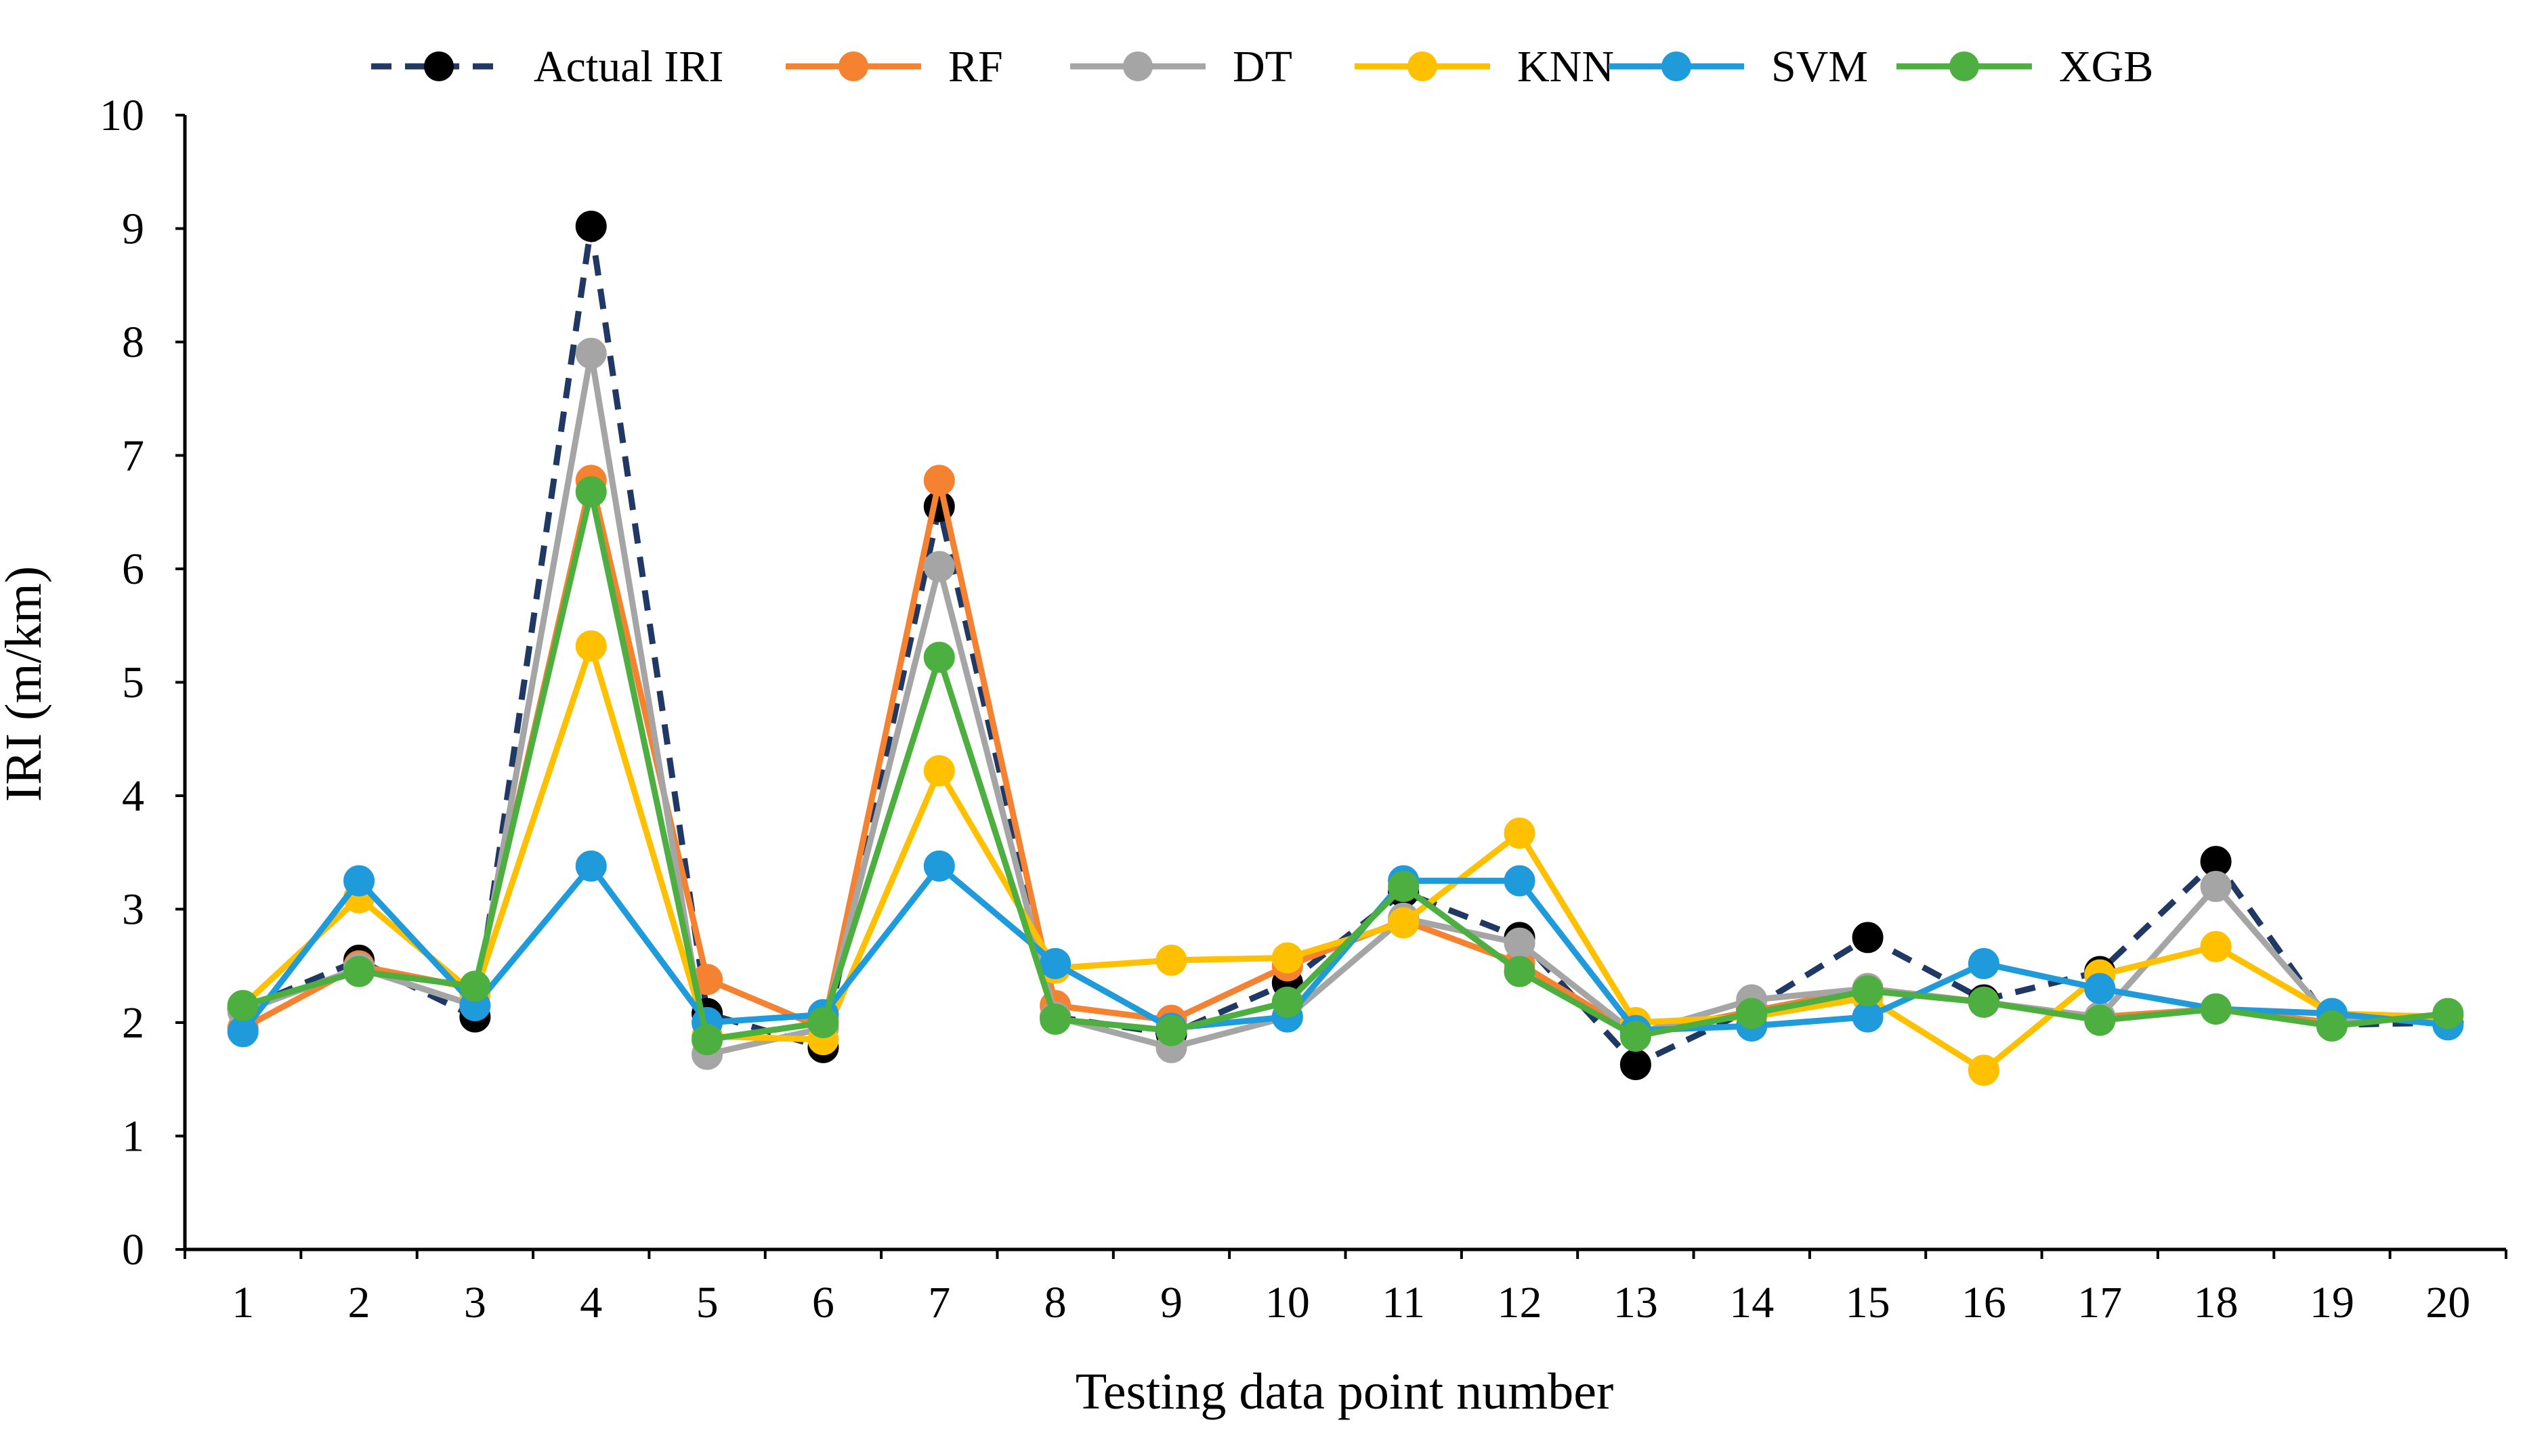 This screenshot has height=1456, width=2525. I want to click on y-tick-label: 0, so click(133, 1250).